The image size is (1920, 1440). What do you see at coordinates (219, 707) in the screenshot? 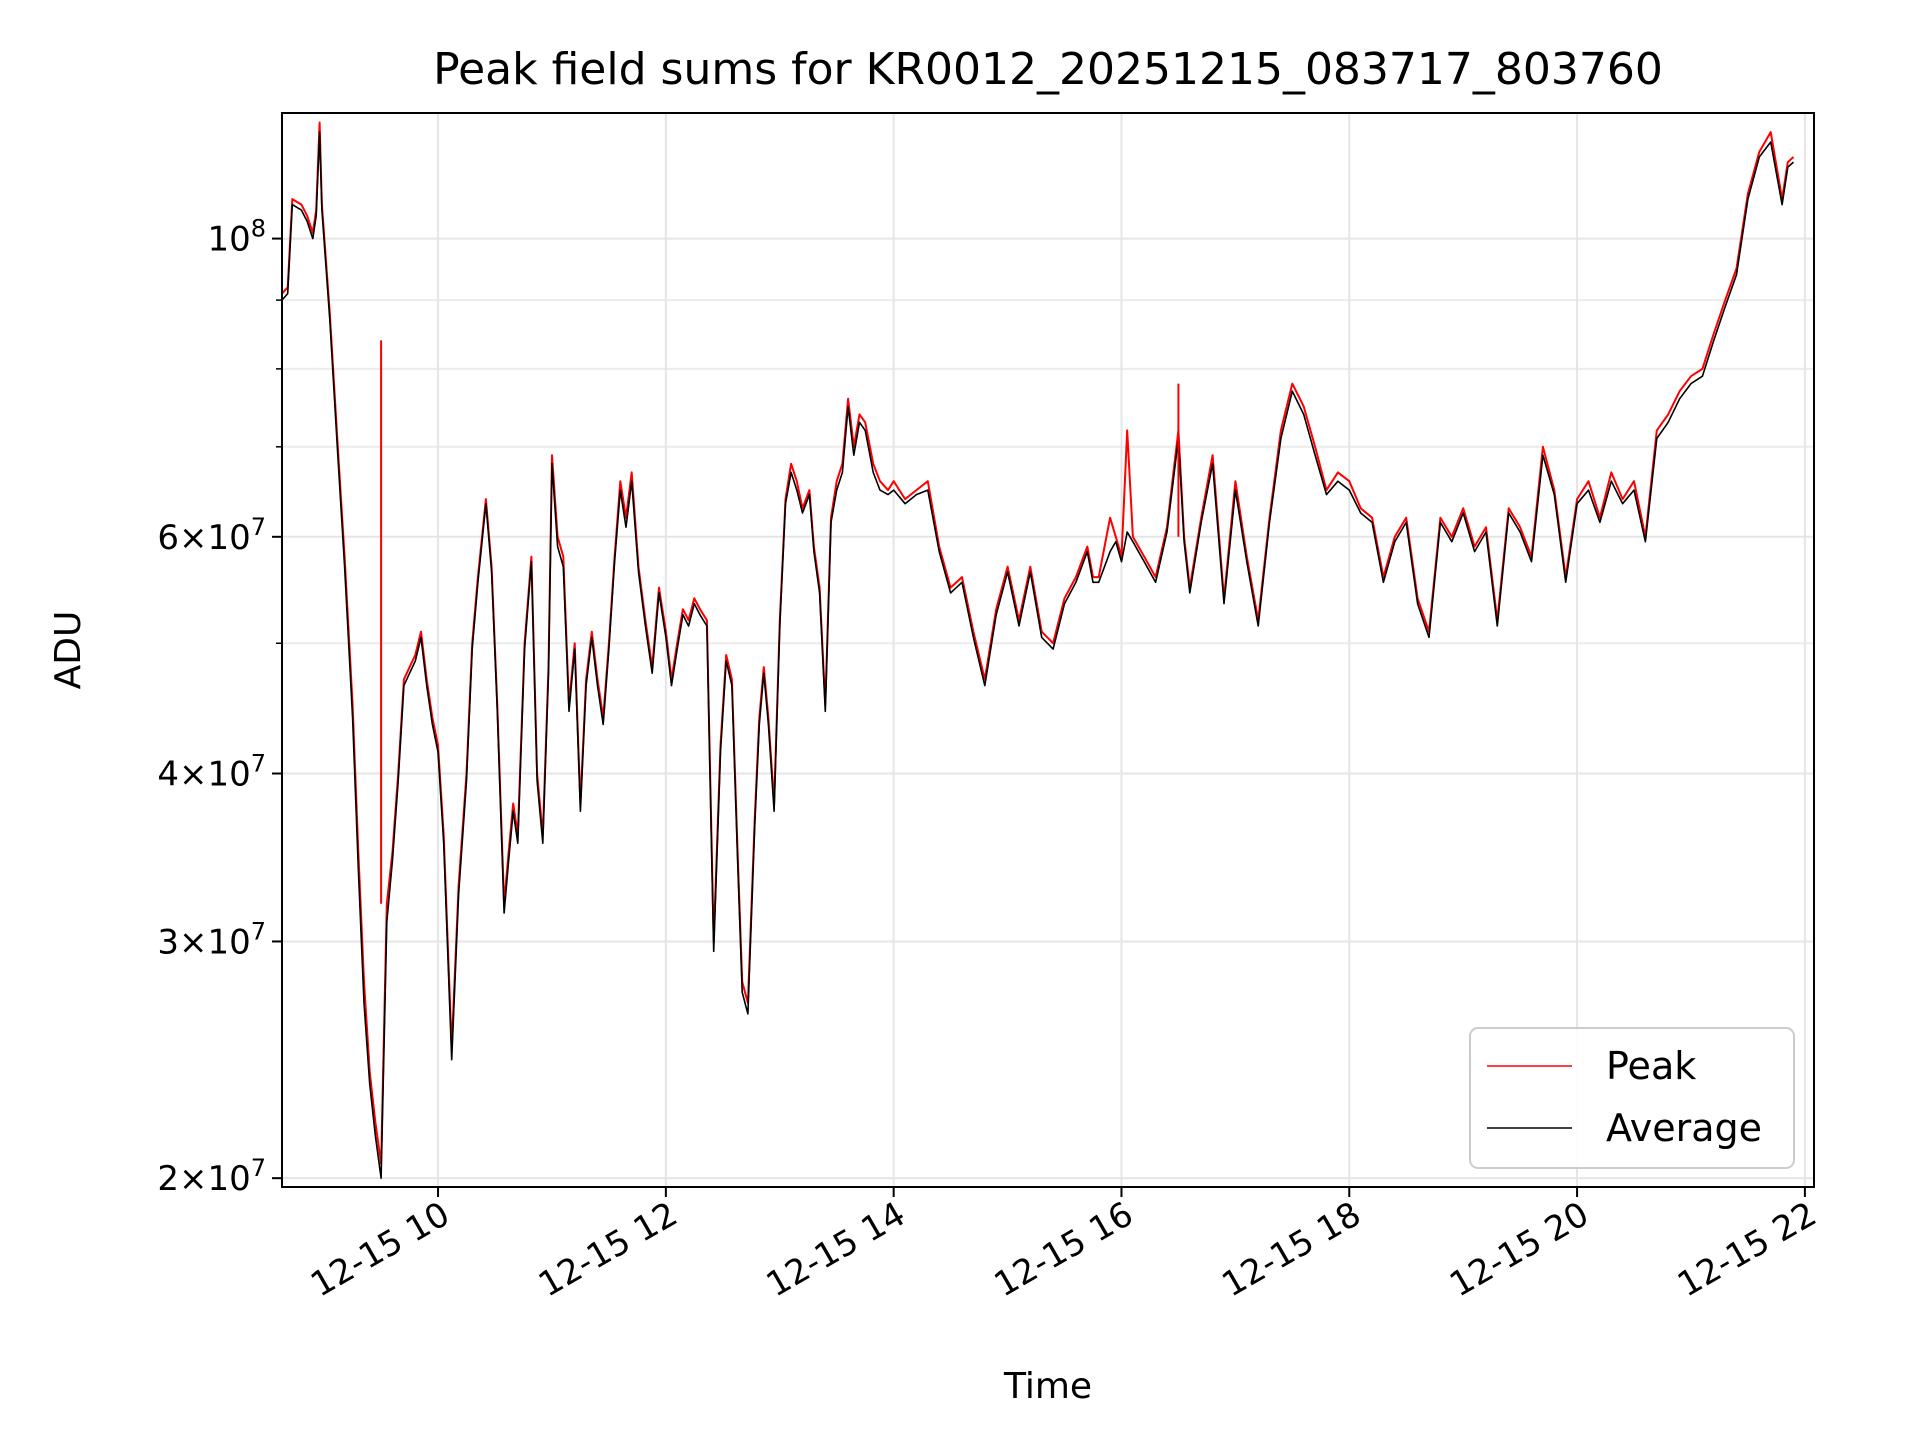
I see `y-axis-ticks: 2×107 3×107 4×107 6×107 108` at bounding box center [219, 707].